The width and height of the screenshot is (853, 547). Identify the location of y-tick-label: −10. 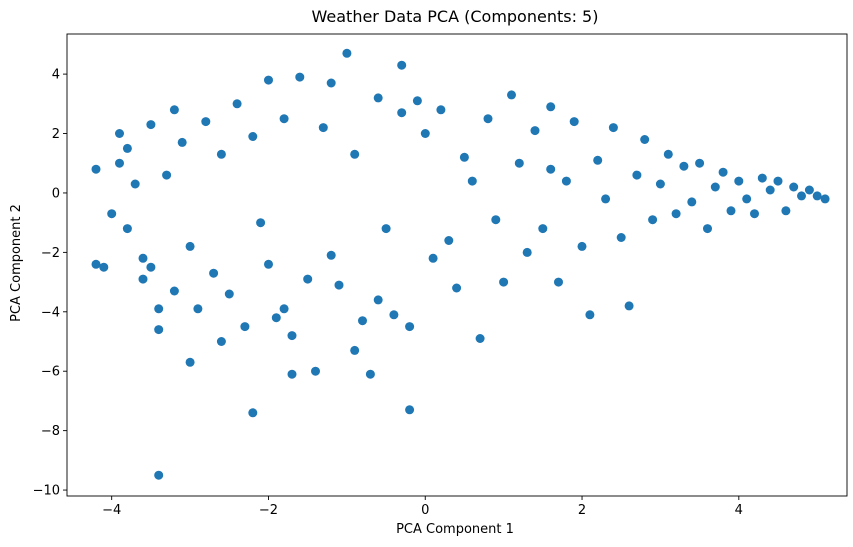
(46, 491).